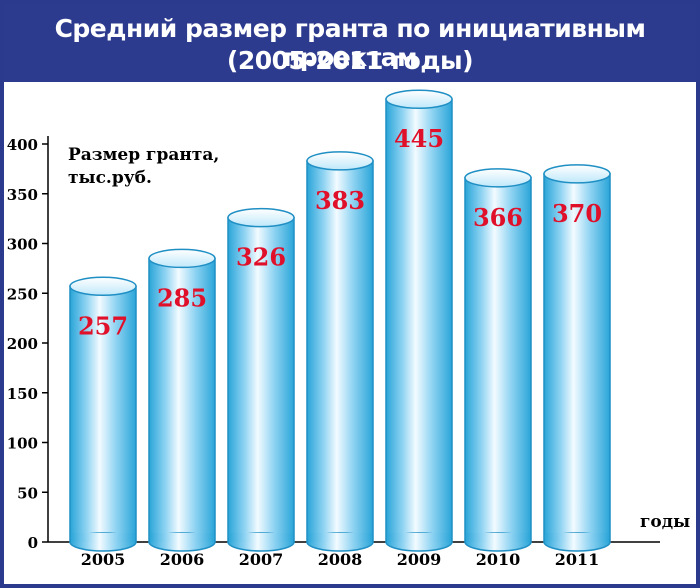 This screenshot has height=588, width=700. I want to click on bar-value-label: 383, so click(340, 200).